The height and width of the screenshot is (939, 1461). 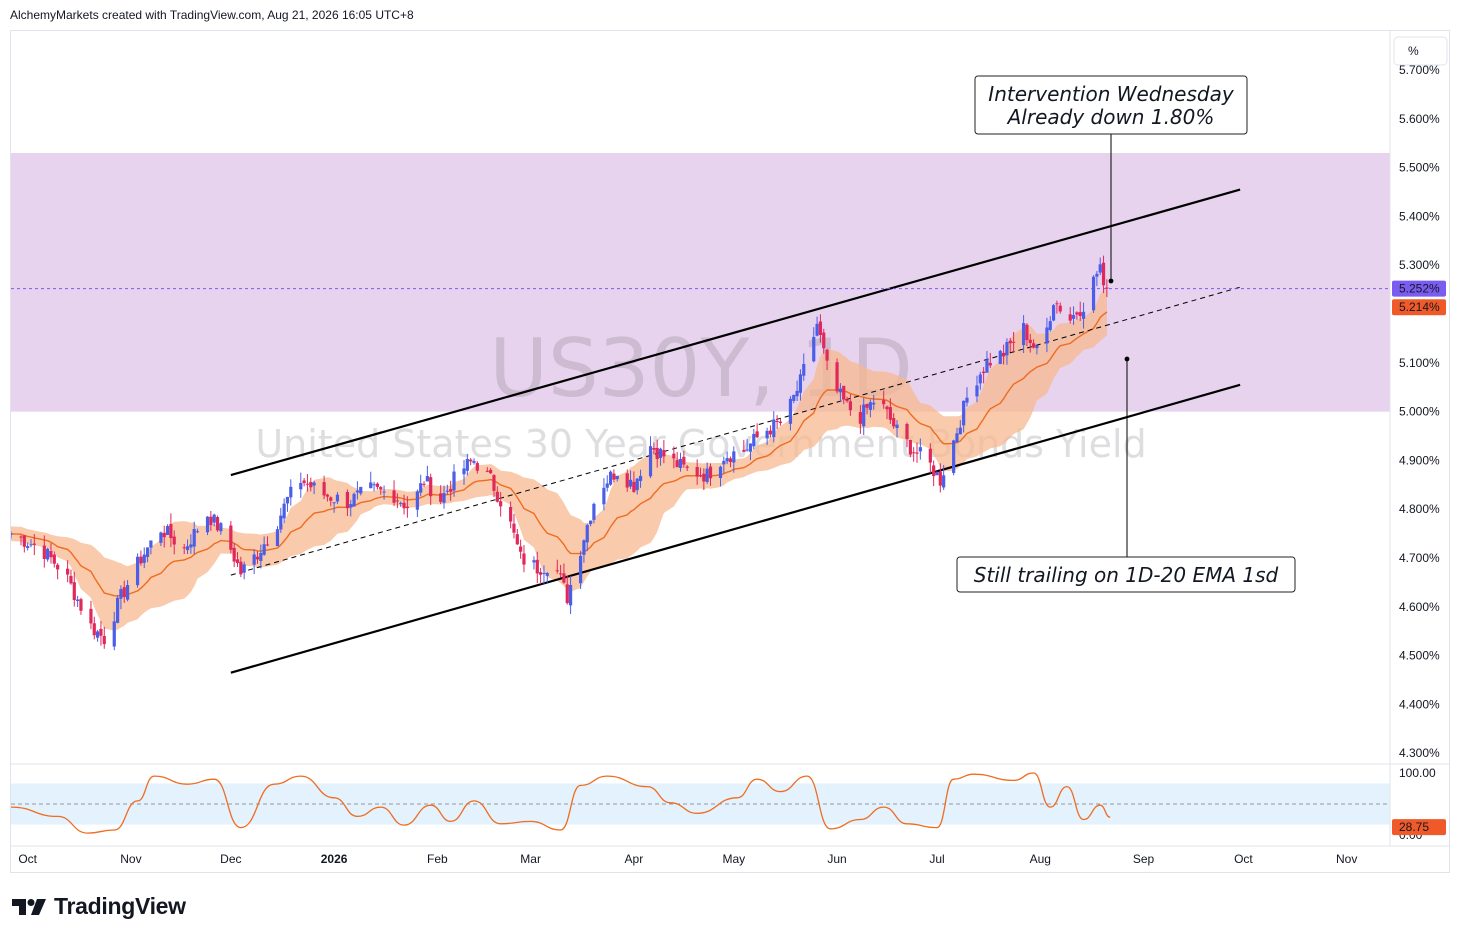 I want to click on last-price-tag: 5.252%, so click(x=1419, y=288).